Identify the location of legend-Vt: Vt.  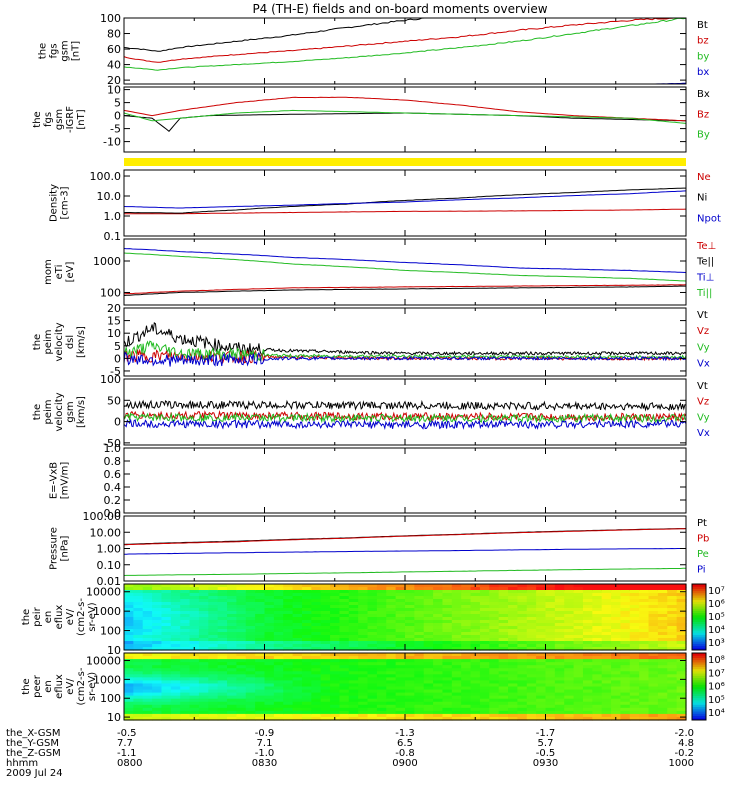
(702, 386).